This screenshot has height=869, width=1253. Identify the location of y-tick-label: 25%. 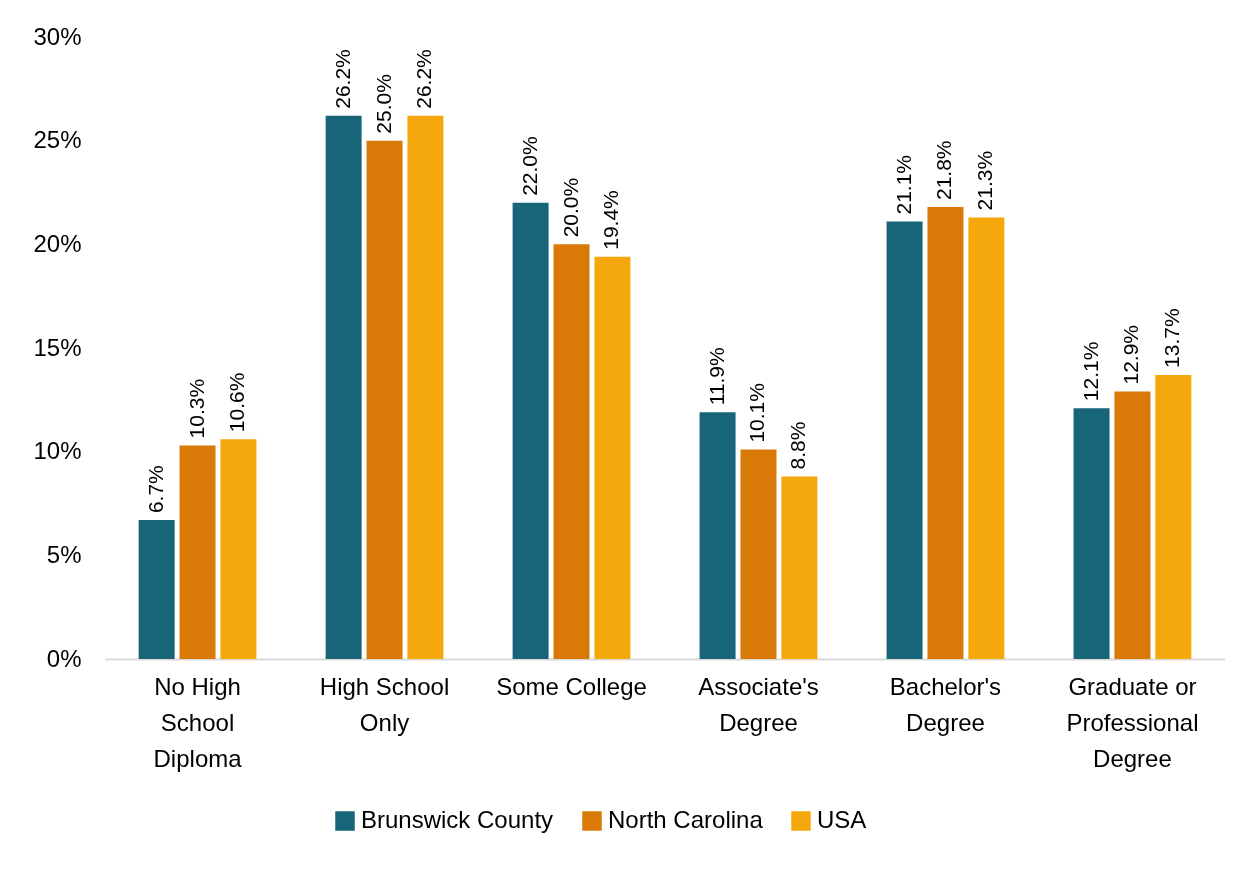
(57, 140).